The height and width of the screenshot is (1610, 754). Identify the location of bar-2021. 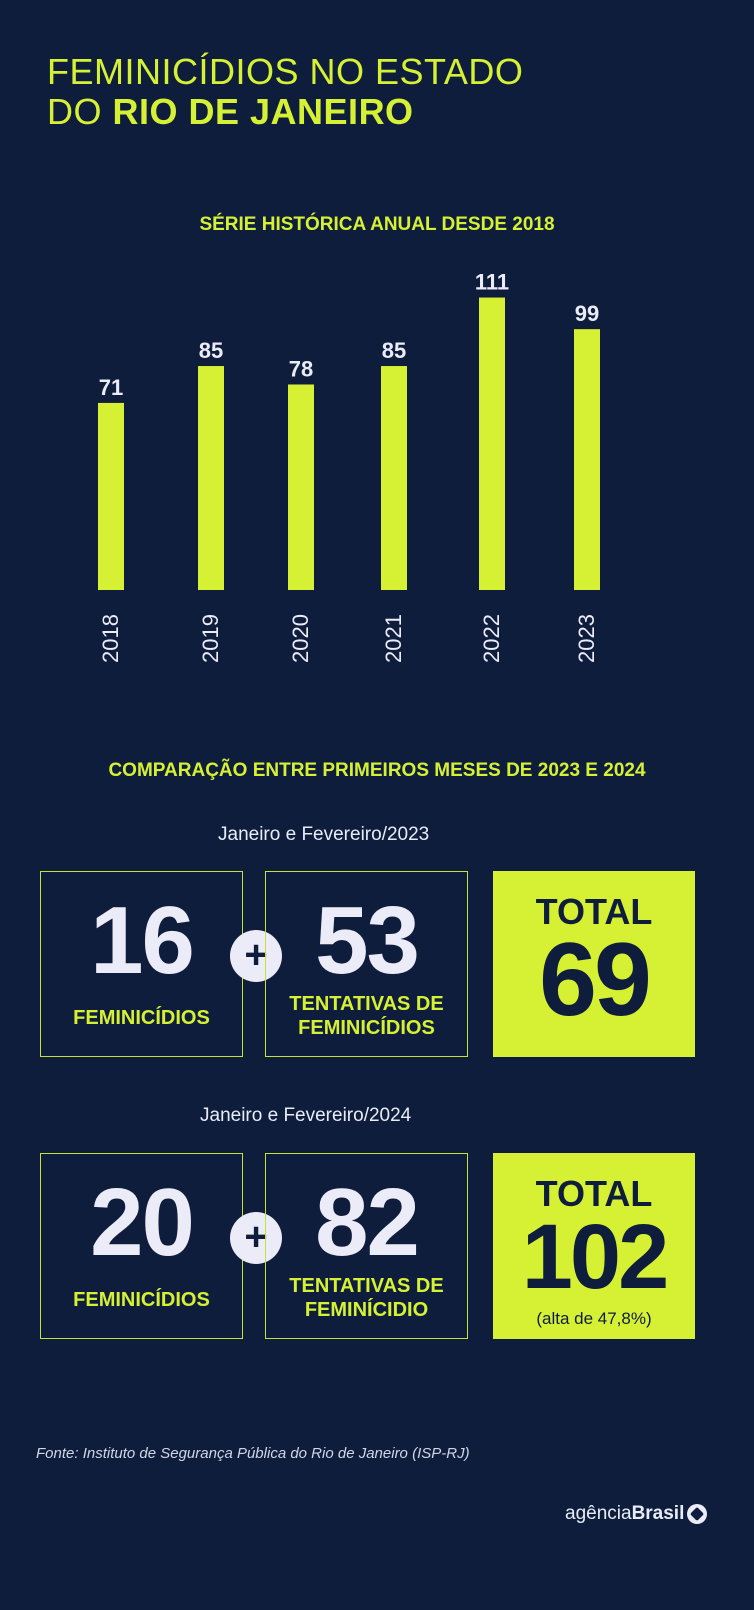
(394, 478).